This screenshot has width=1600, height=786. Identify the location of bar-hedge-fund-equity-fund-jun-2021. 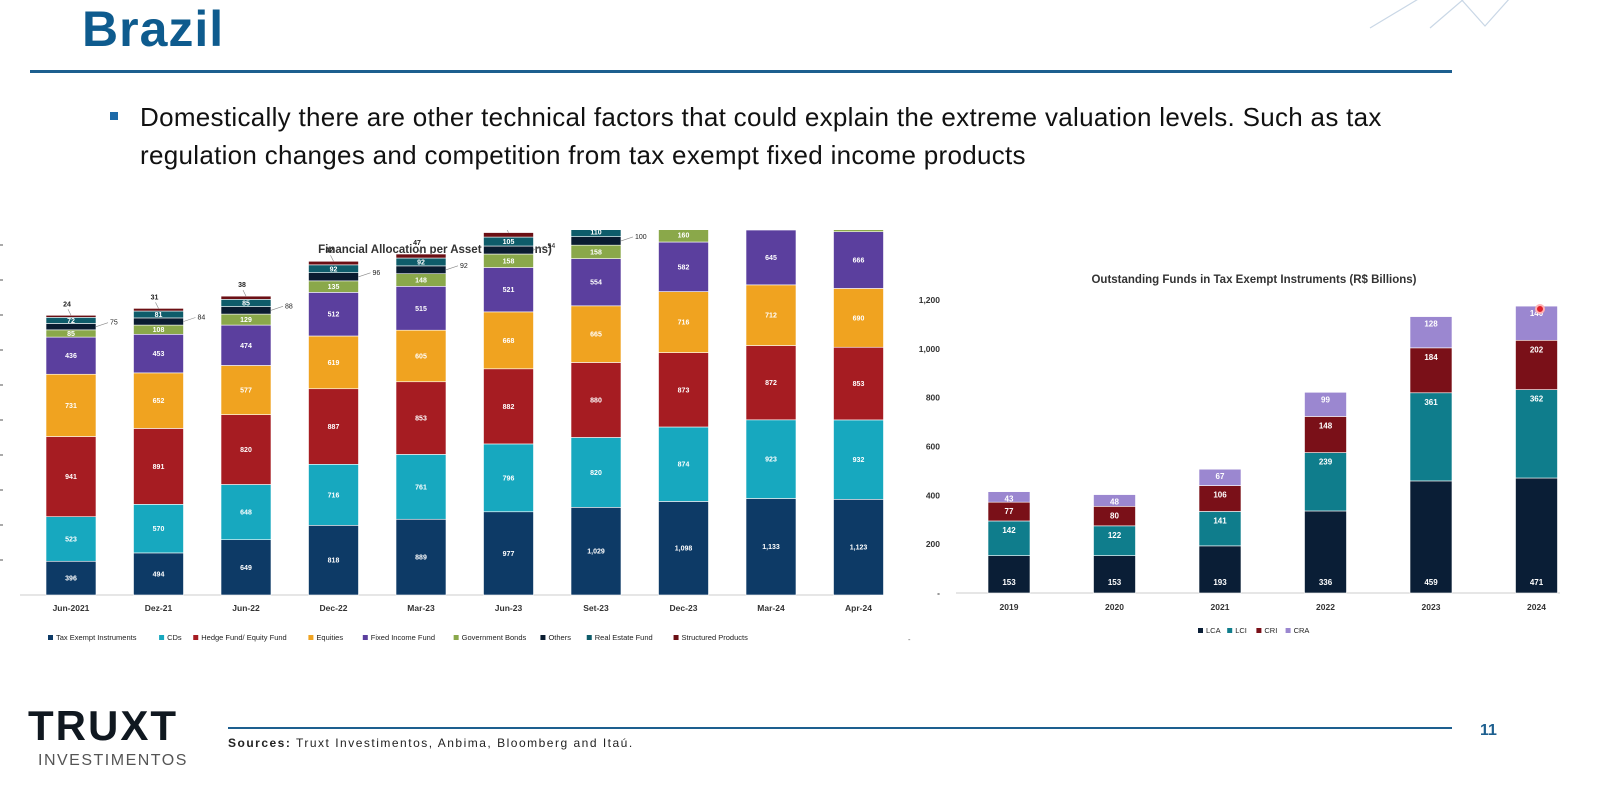
(71, 477).